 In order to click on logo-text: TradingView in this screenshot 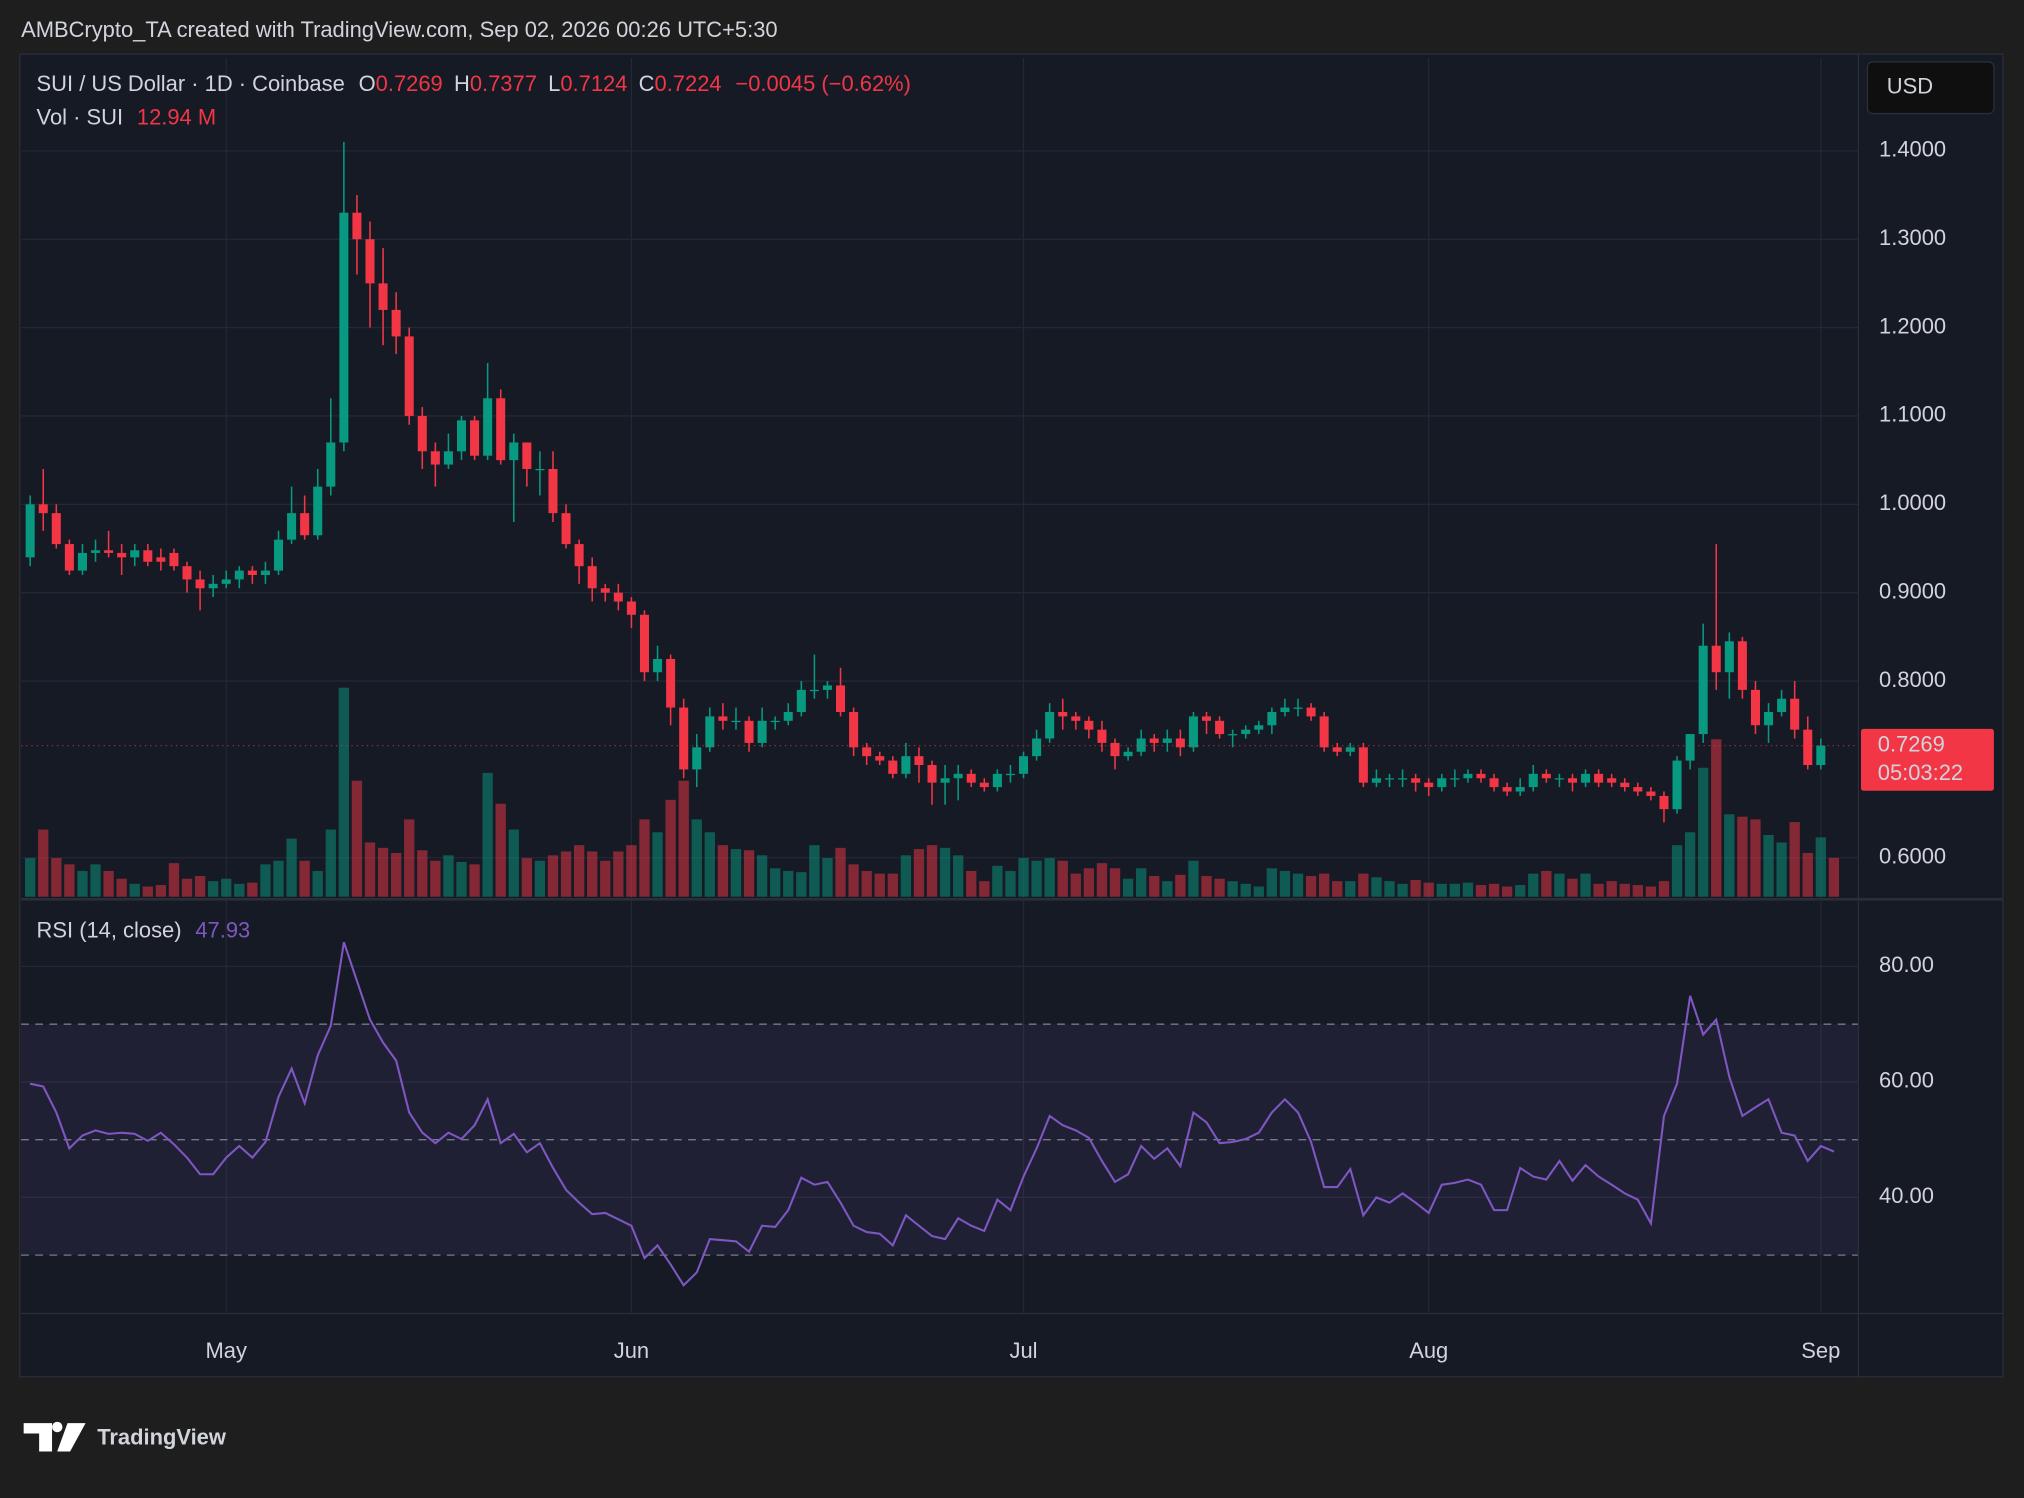, I will do `click(162, 1436)`.